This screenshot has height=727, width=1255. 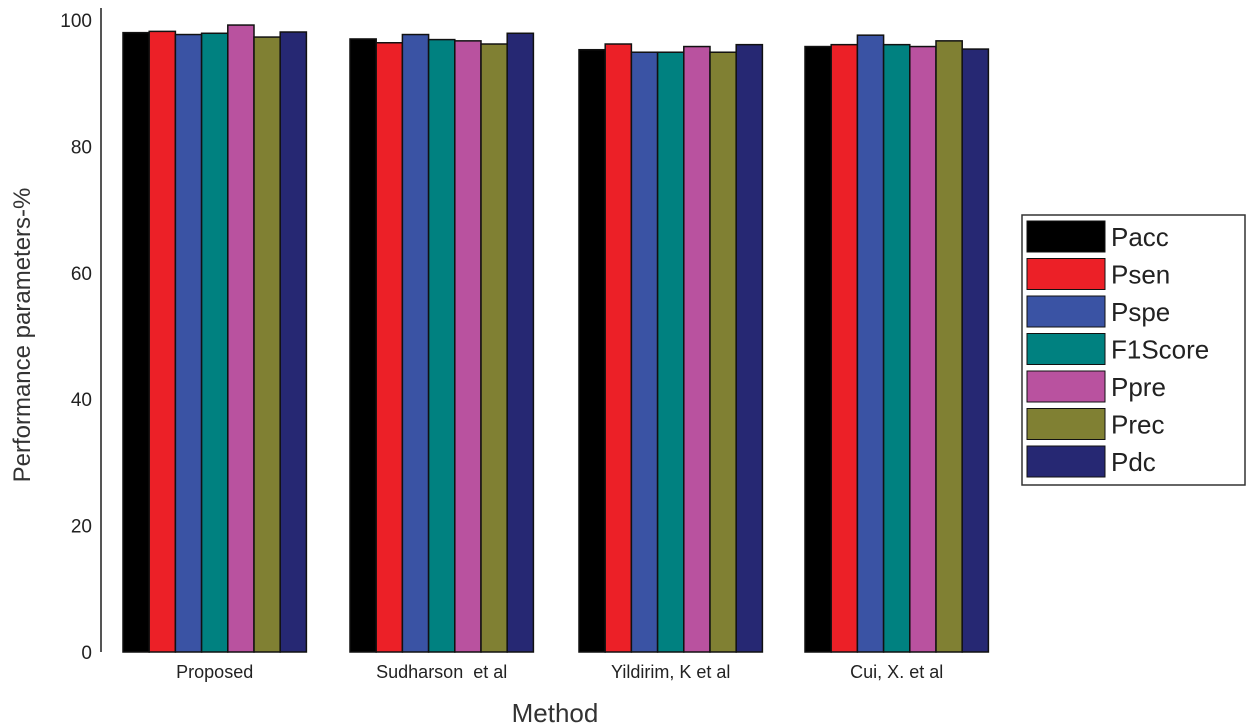 I want to click on legend-label: Prec, so click(x=1137, y=425).